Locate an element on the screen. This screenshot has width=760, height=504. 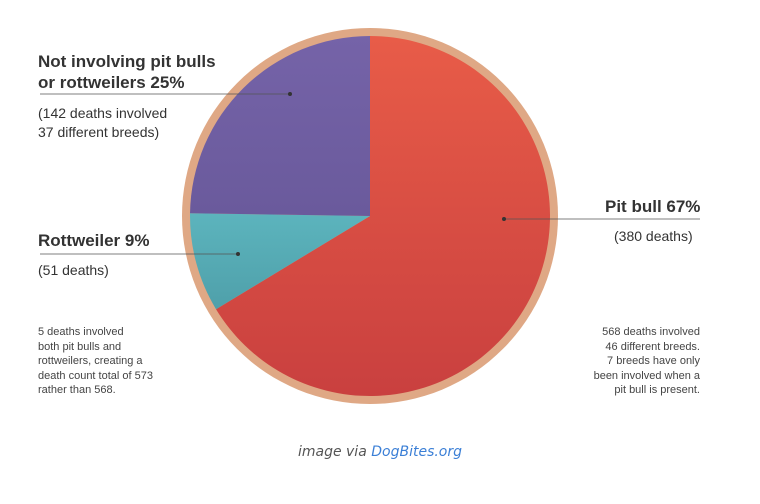
note-left-line: rather than 568. is located at coordinates (77, 390).